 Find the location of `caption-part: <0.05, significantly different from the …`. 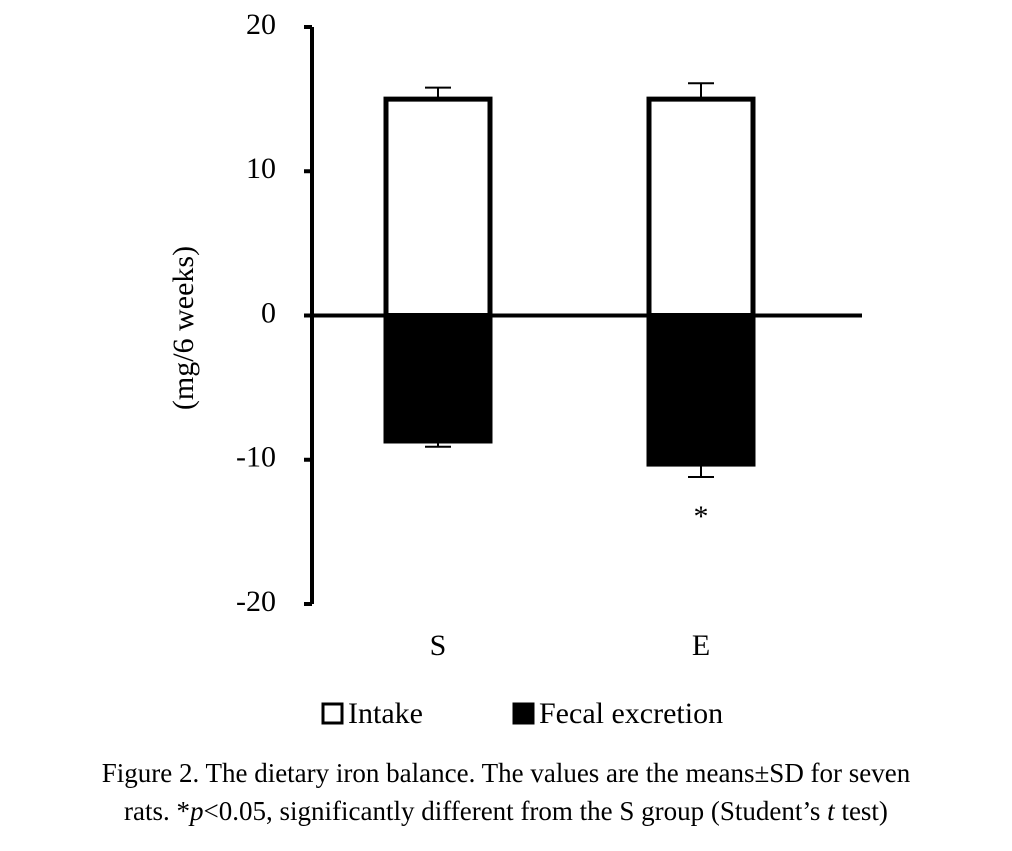

caption-part: <0.05, significantly different from the … is located at coordinates (516, 811).